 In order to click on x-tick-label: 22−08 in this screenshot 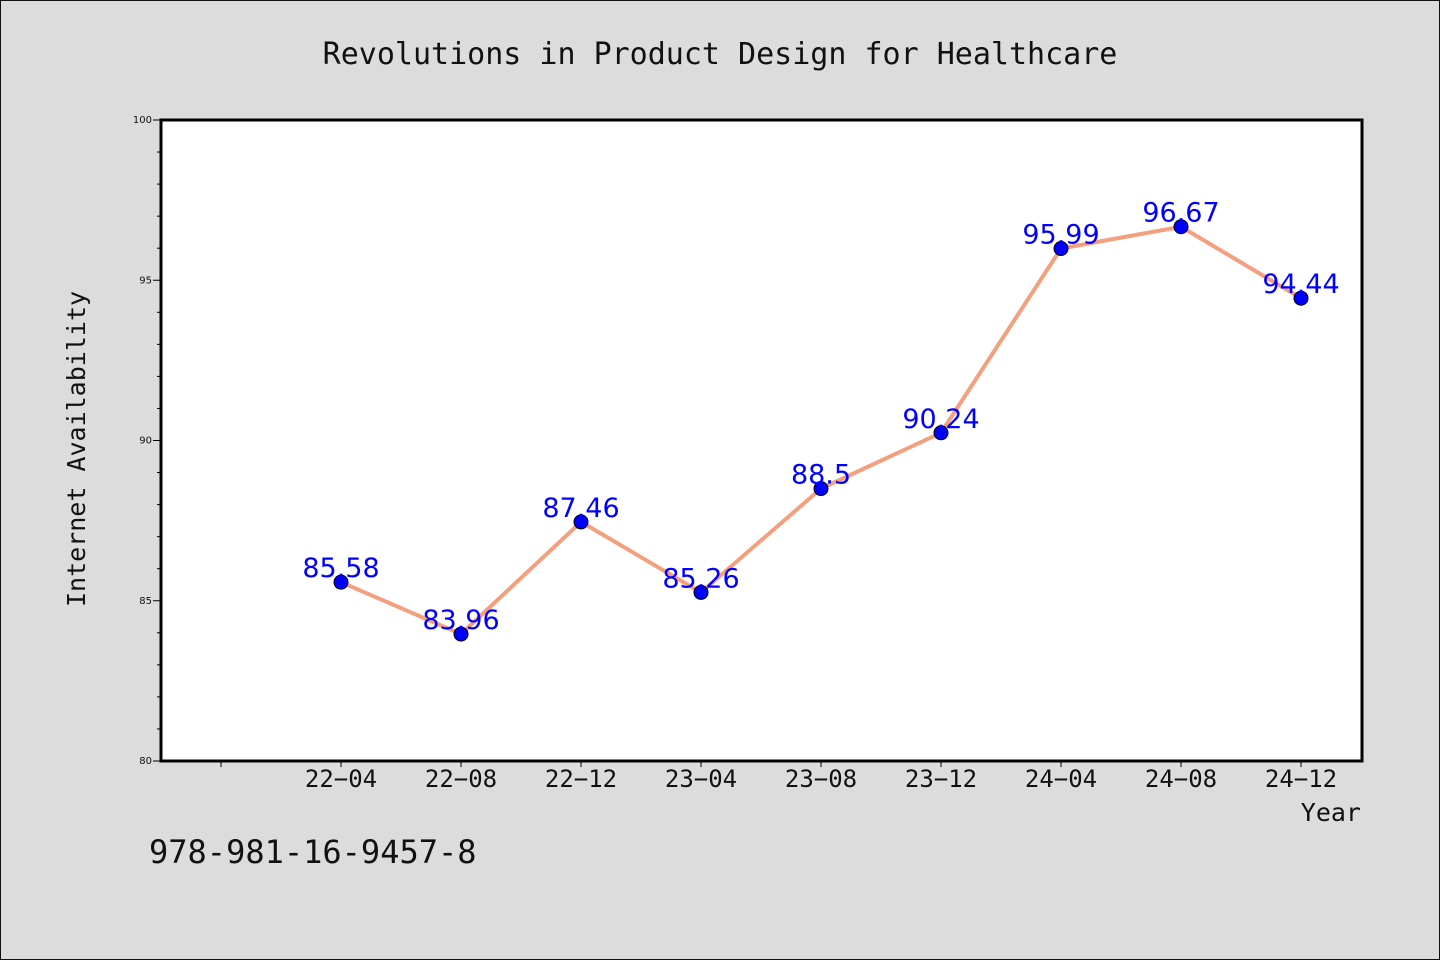, I will do `click(461, 779)`.